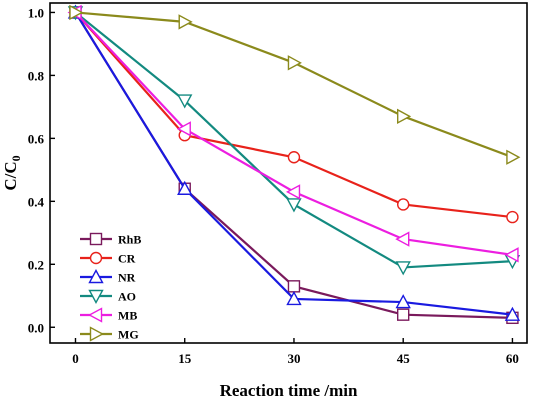 The image size is (533, 401). Describe the element at coordinates (110, 240) in the screenshot. I see `legend-item-rhb: RhB` at that location.